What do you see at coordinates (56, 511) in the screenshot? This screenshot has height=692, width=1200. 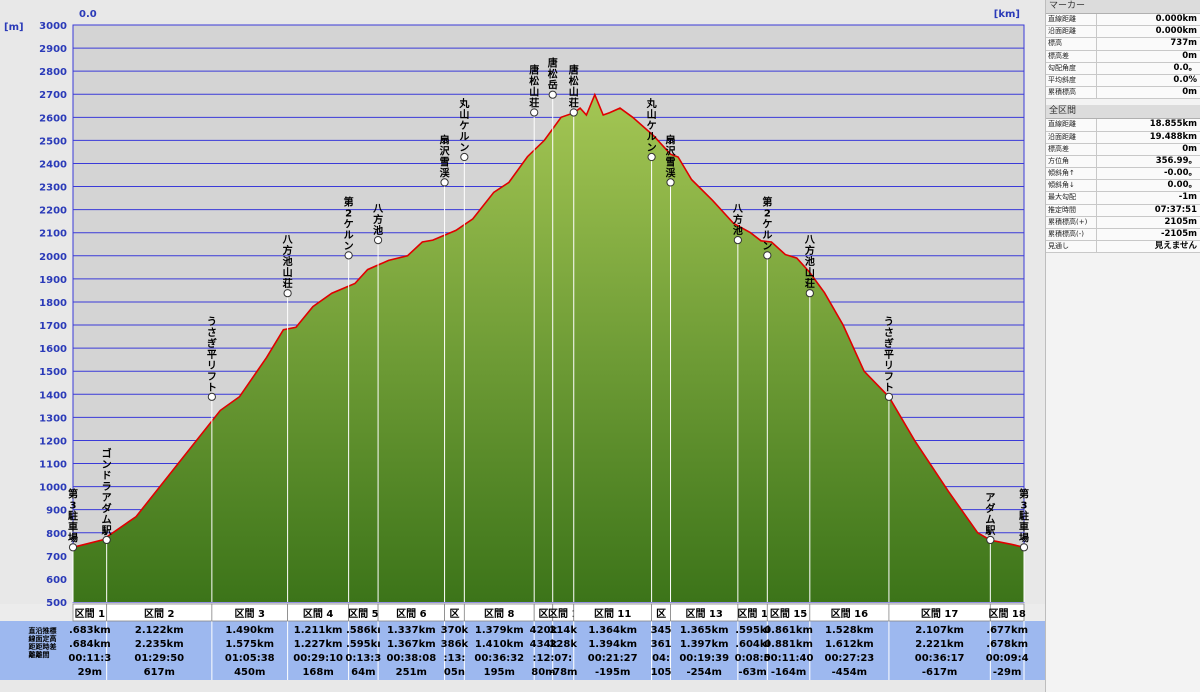 I see `y-tick-label: 900` at bounding box center [56, 511].